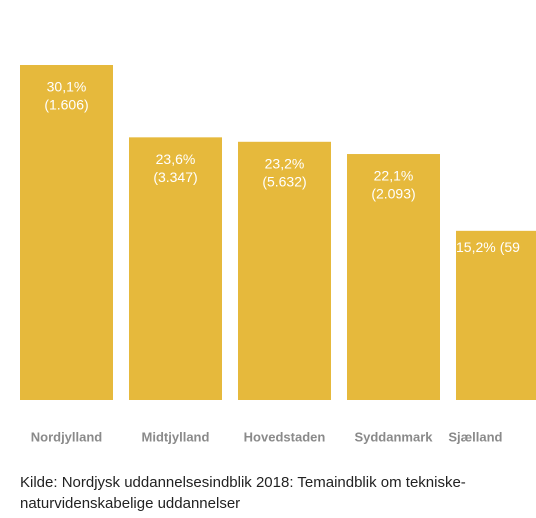 This screenshot has width=536, height=518. What do you see at coordinates (285, 163) in the screenshot?
I see `value-label: 23,2%` at bounding box center [285, 163].